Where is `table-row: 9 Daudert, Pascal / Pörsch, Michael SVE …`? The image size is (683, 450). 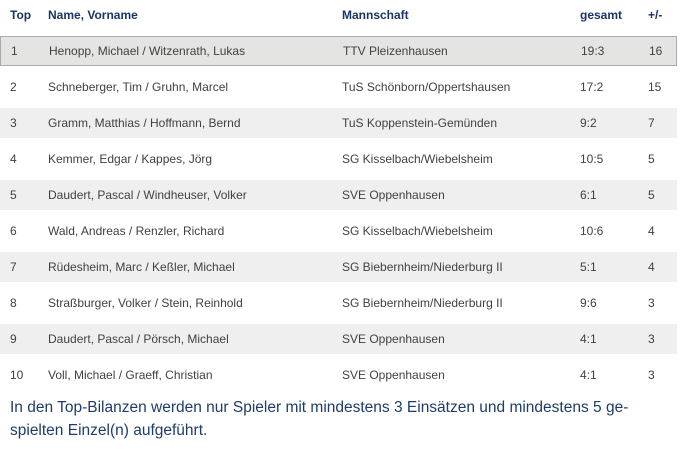 table-row: 9 Daudert, Pascal / Pörsch, Michael SVE … is located at coordinates (338, 339).